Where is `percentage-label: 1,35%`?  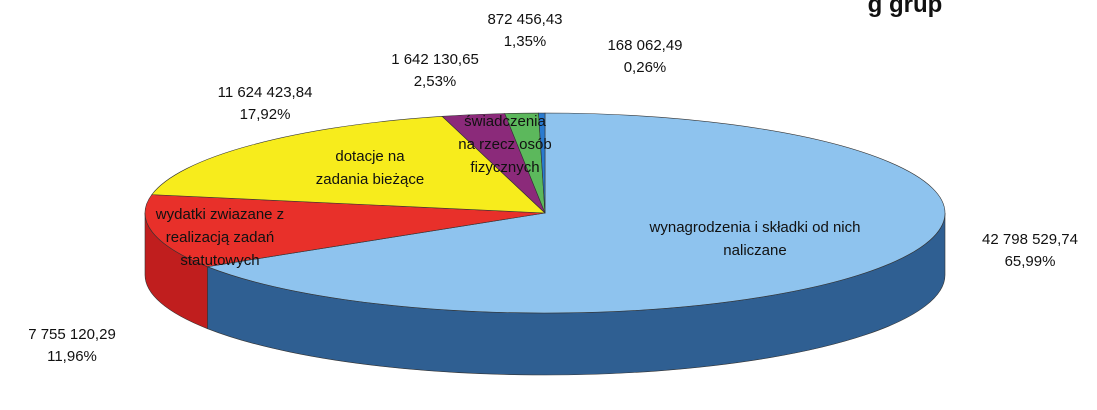
percentage-label: 1,35% is located at coordinates (525, 41).